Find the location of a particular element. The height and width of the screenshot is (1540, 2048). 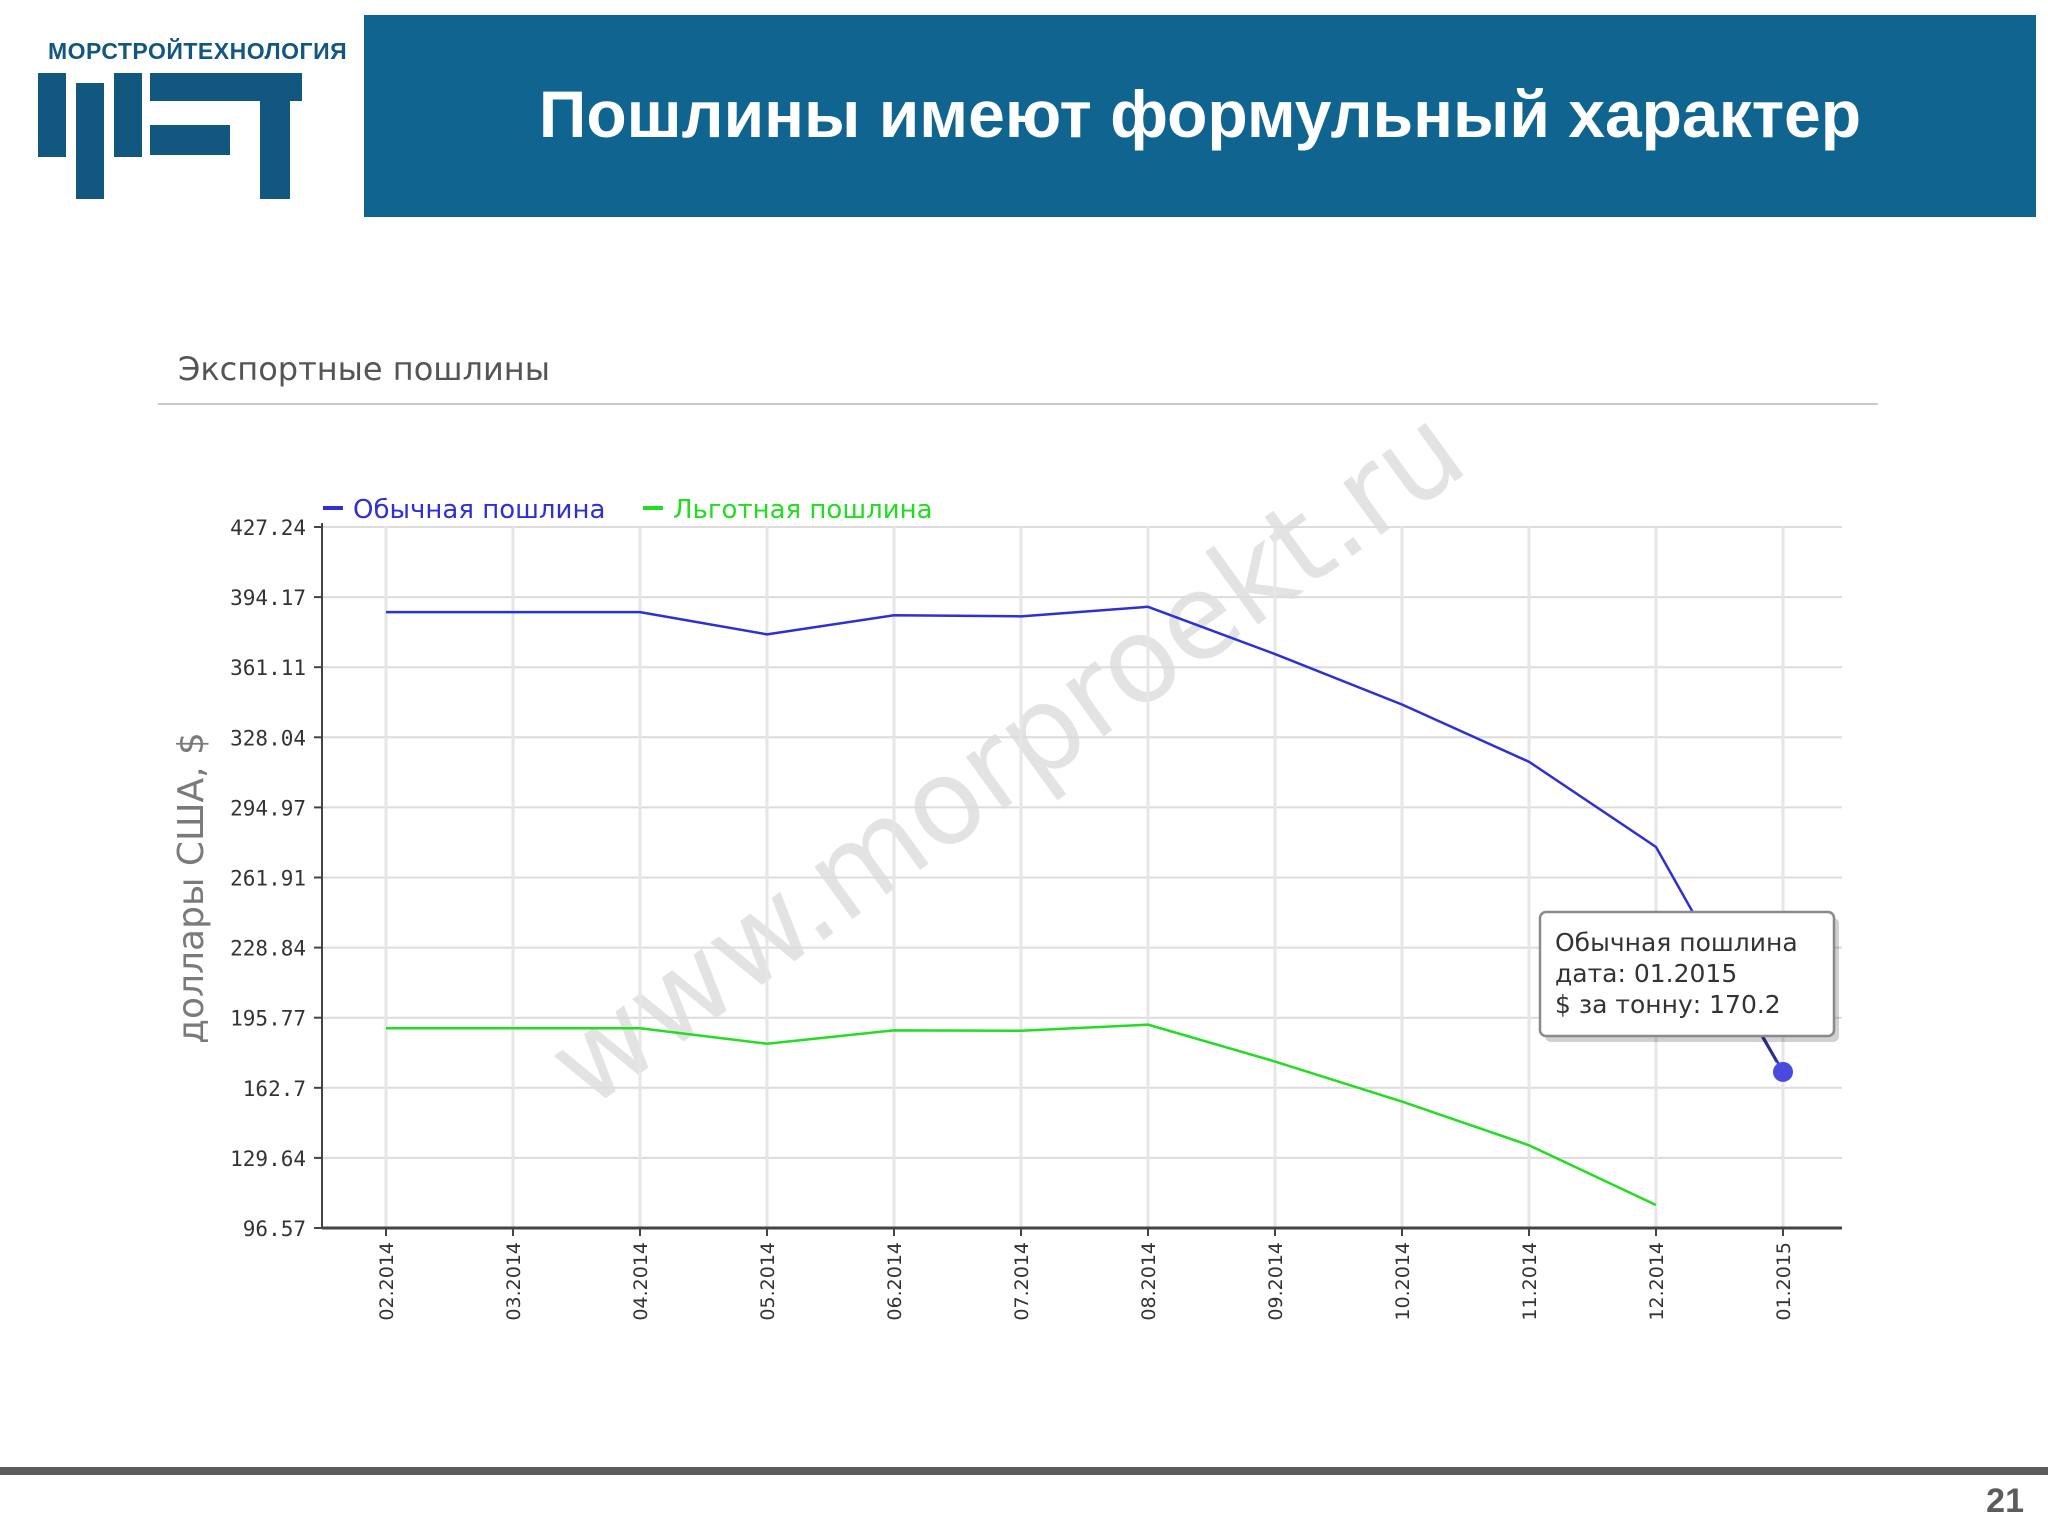

tooltip-pointer is located at coordinates (1769, 1049).